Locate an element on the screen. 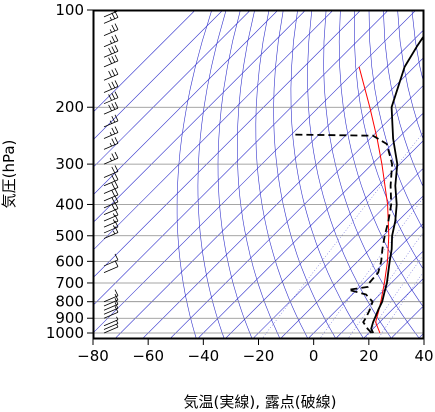  parcel-line is located at coordinates (374, 200).